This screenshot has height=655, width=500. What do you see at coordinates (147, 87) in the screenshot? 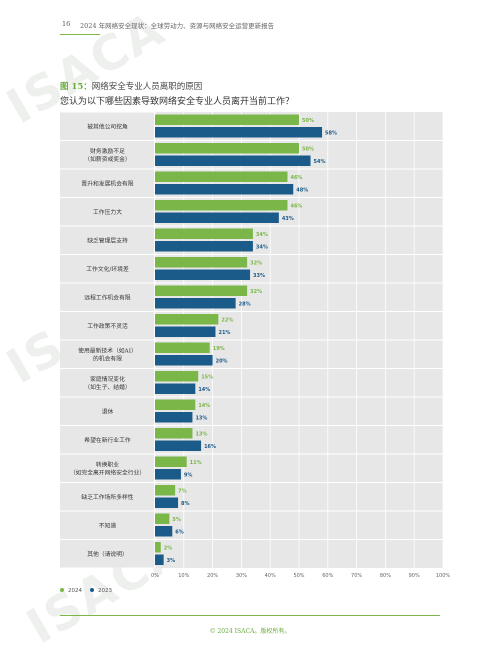
I see `figure-title-text: 网络安全专业人员离职的原因` at bounding box center [147, 87].